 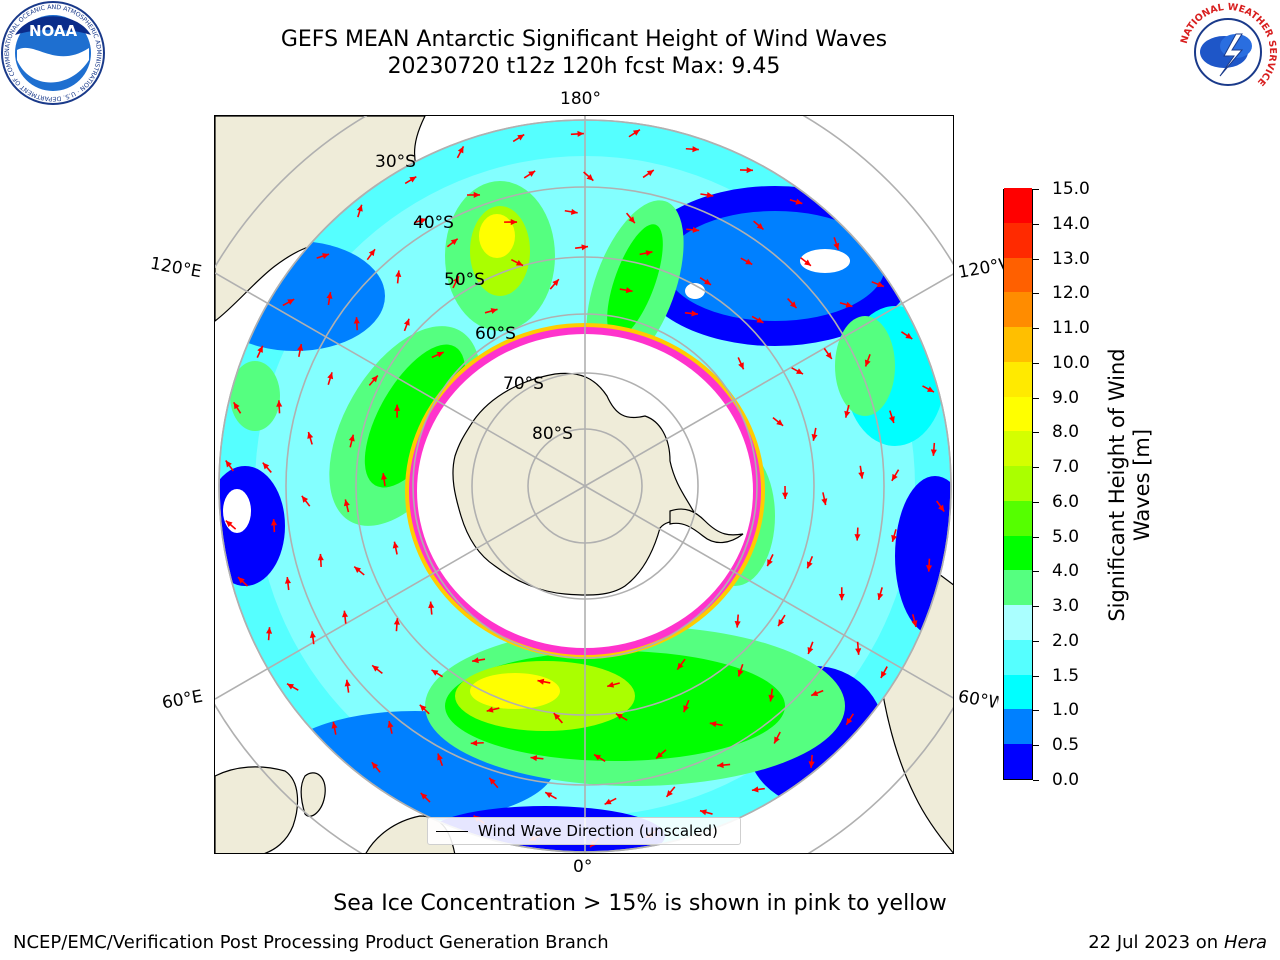 I want to click on lat-label-80s: 80°S, so click(x=552, y=434).